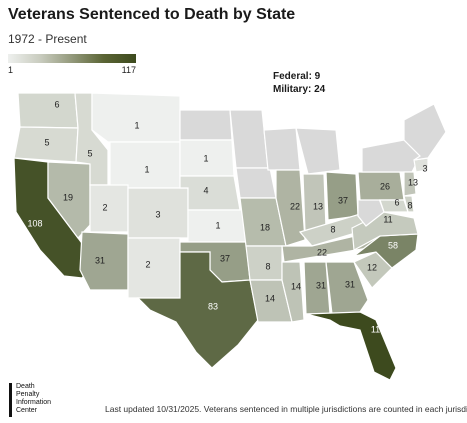 Image resolution: width=467 pixels, height=423 pixels. What do you see at coordinates (424, 168) in the screenshot?
I see `state-label-ct: 3` at bounding box center [424, 168].